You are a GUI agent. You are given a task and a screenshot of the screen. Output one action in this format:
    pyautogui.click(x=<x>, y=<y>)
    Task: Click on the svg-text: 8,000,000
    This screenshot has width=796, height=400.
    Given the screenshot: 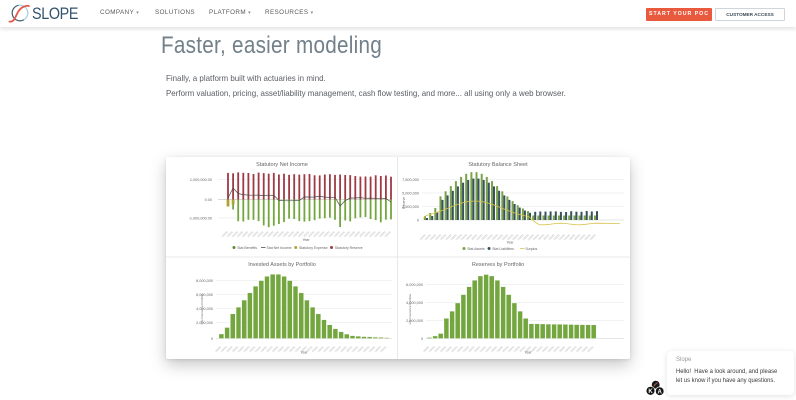 What is the action you would take?
    pyautogui.click(x=204, y=281)
    